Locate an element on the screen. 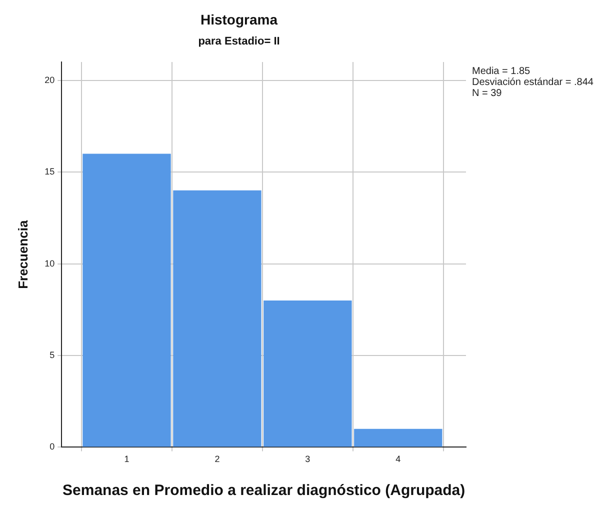  y-tick-label: 5 is located at coordinates (52, 355).